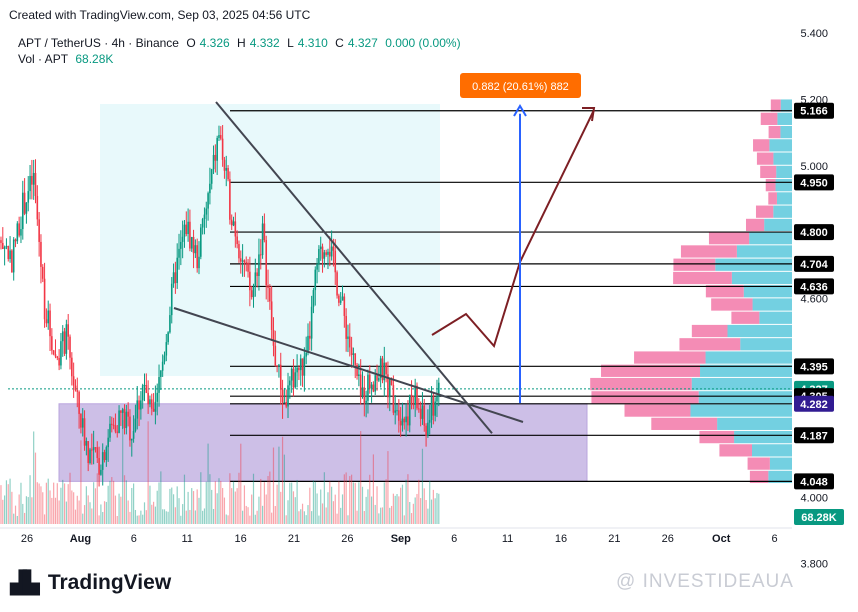  What do you see at coordinates (614, 539) in the screenshot?
I see `time-tick-label: 21` at bounding box center [614, 539].